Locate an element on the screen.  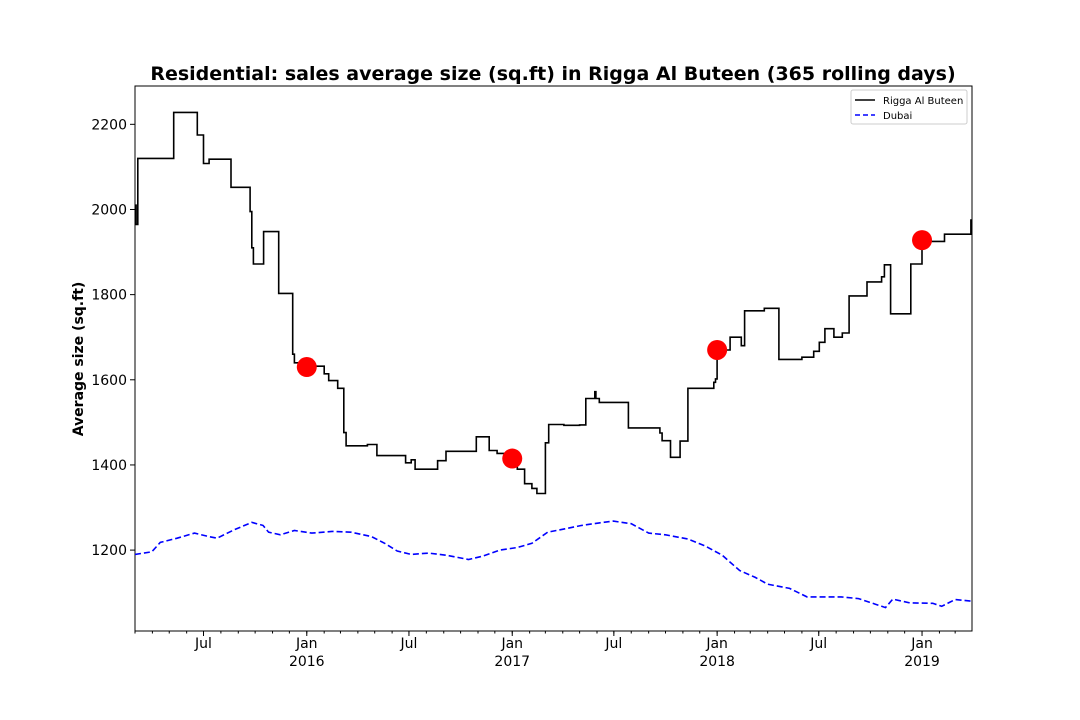
legend-label: Rigga Al Buteen is located at coordinates (923, 101).